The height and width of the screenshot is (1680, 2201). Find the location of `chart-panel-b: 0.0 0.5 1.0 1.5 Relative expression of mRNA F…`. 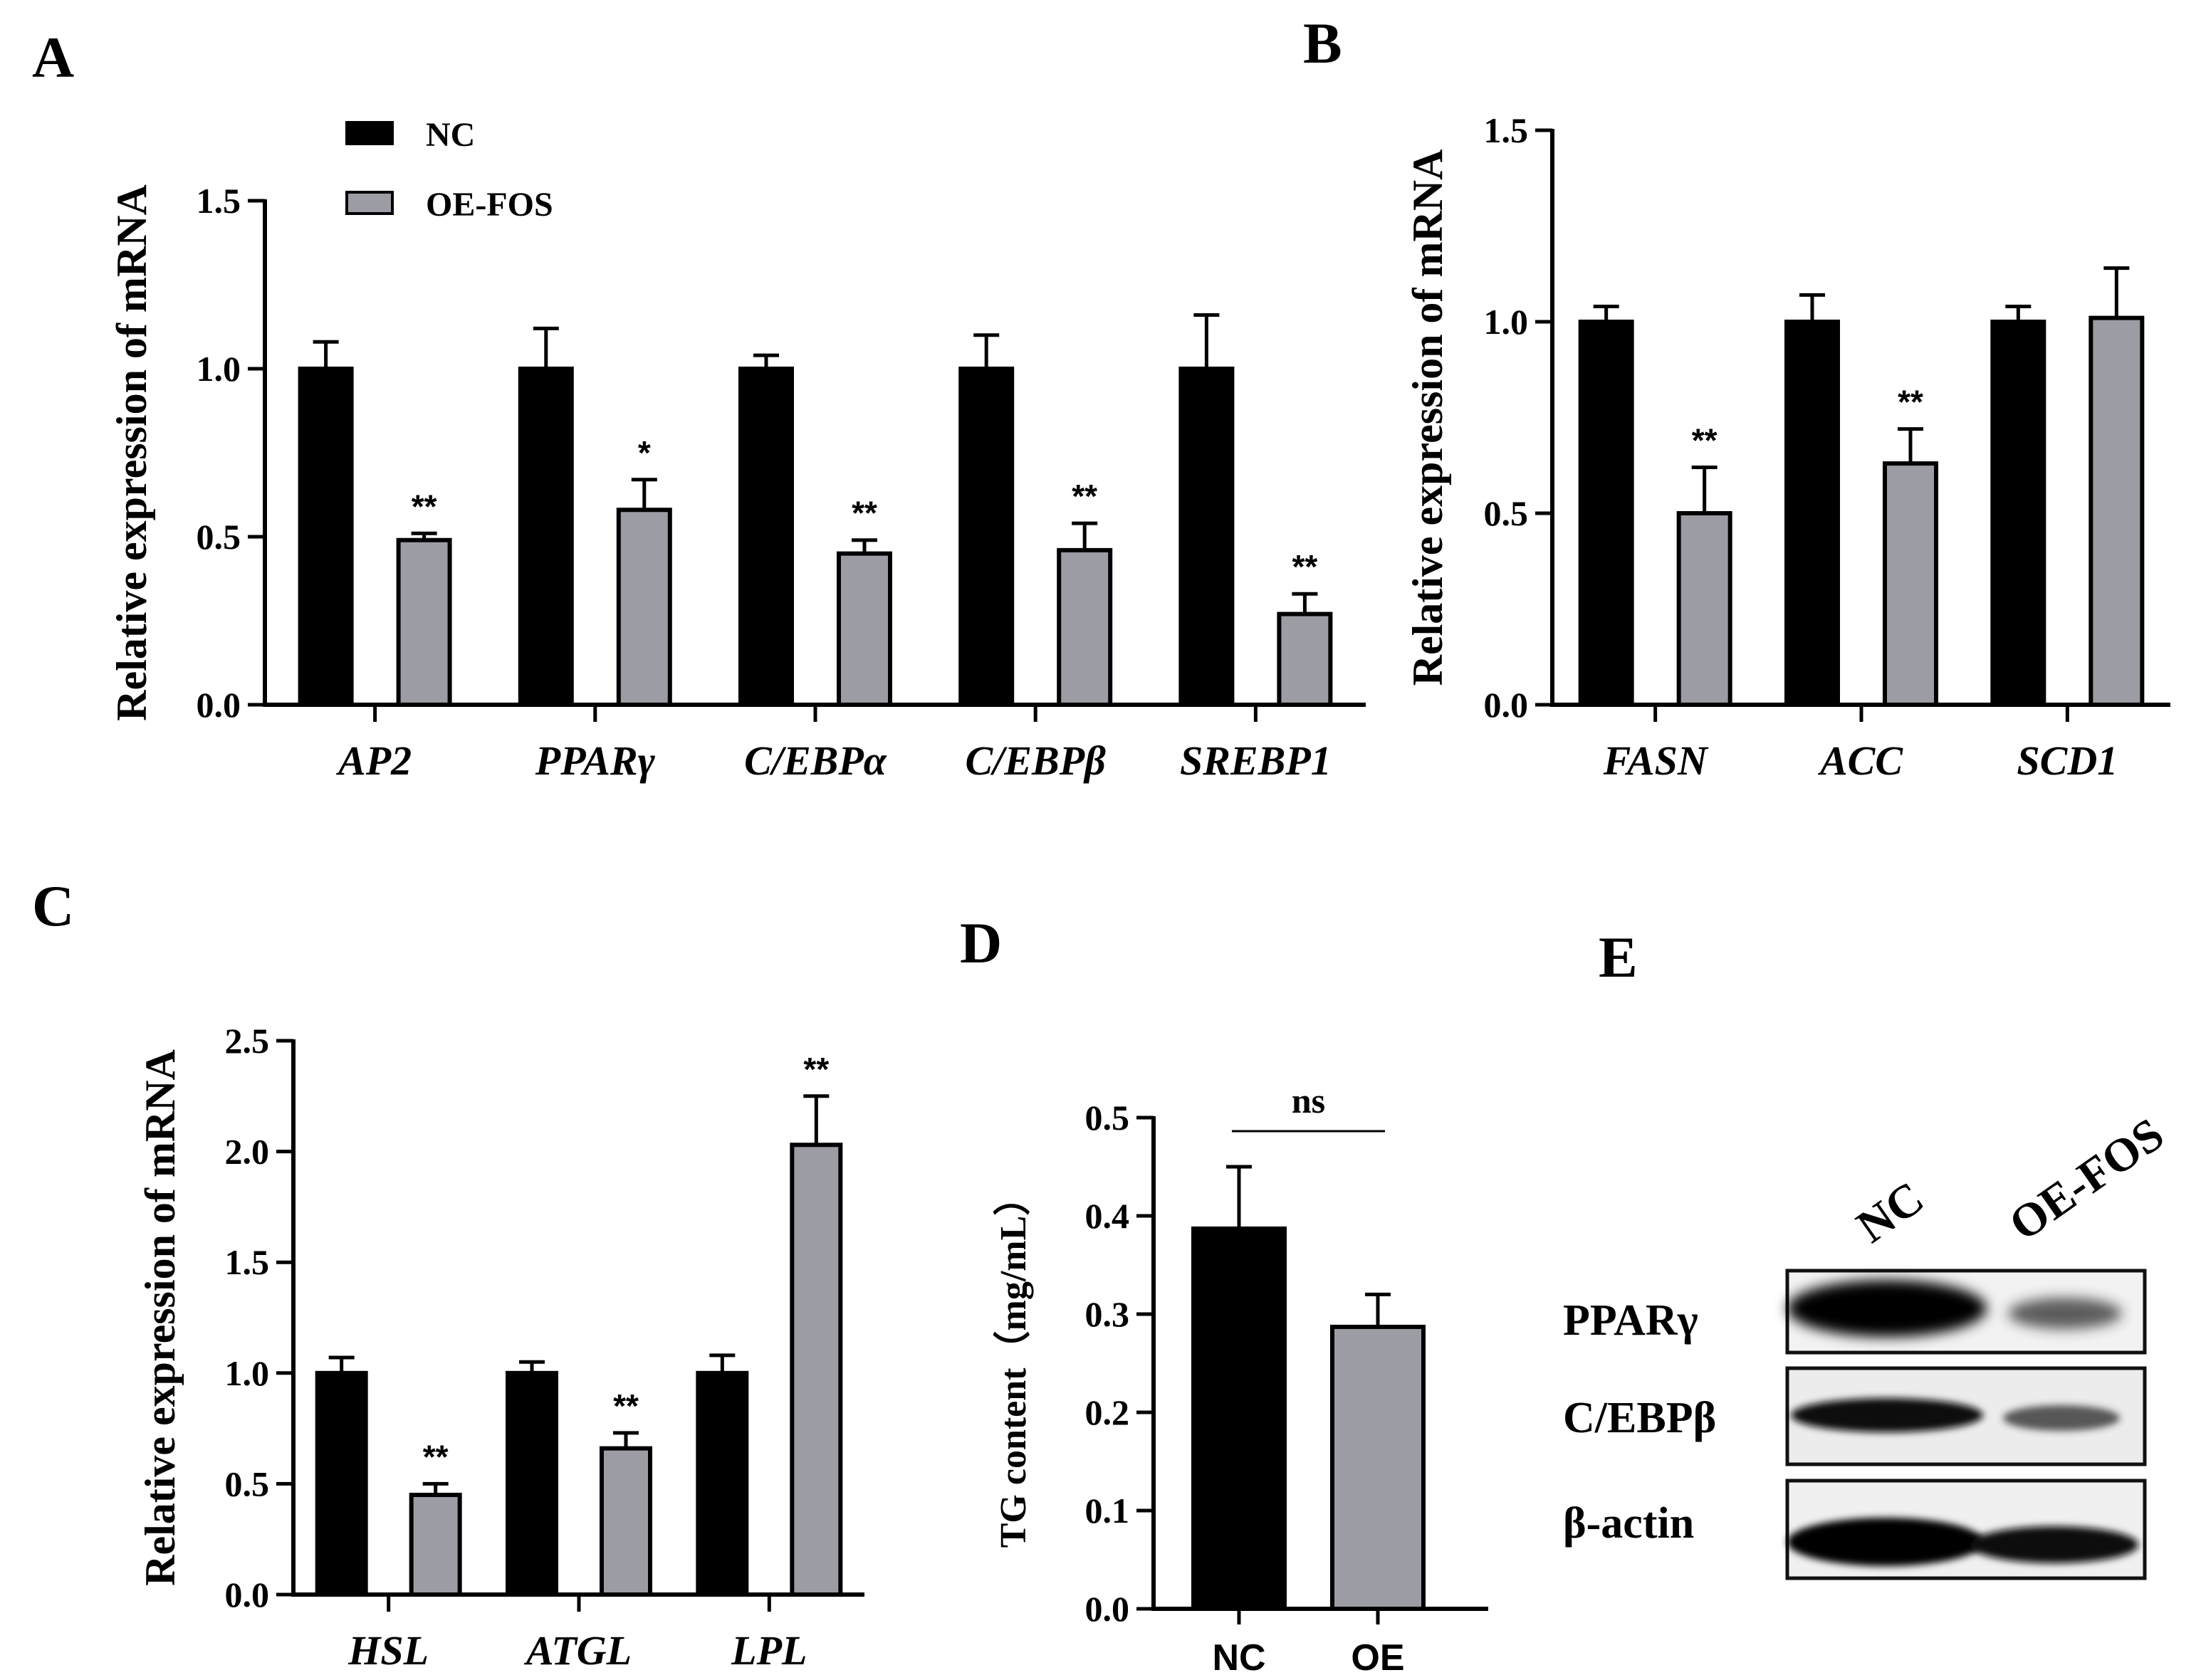

chart-panel-b: 0.0 0.5 1.0 1.5 Relative expression of mRNA F… is located at coordinates (1787, 447).